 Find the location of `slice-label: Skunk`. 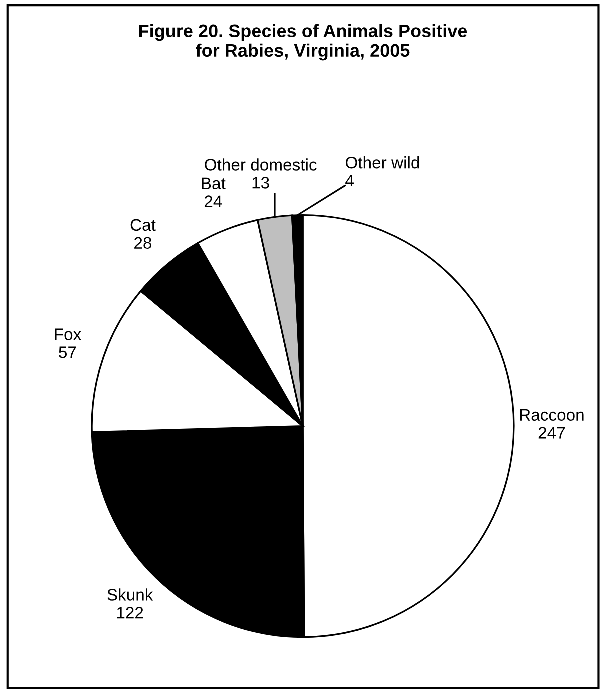

slice-label: Skunk is located at coordinates (131, 594).